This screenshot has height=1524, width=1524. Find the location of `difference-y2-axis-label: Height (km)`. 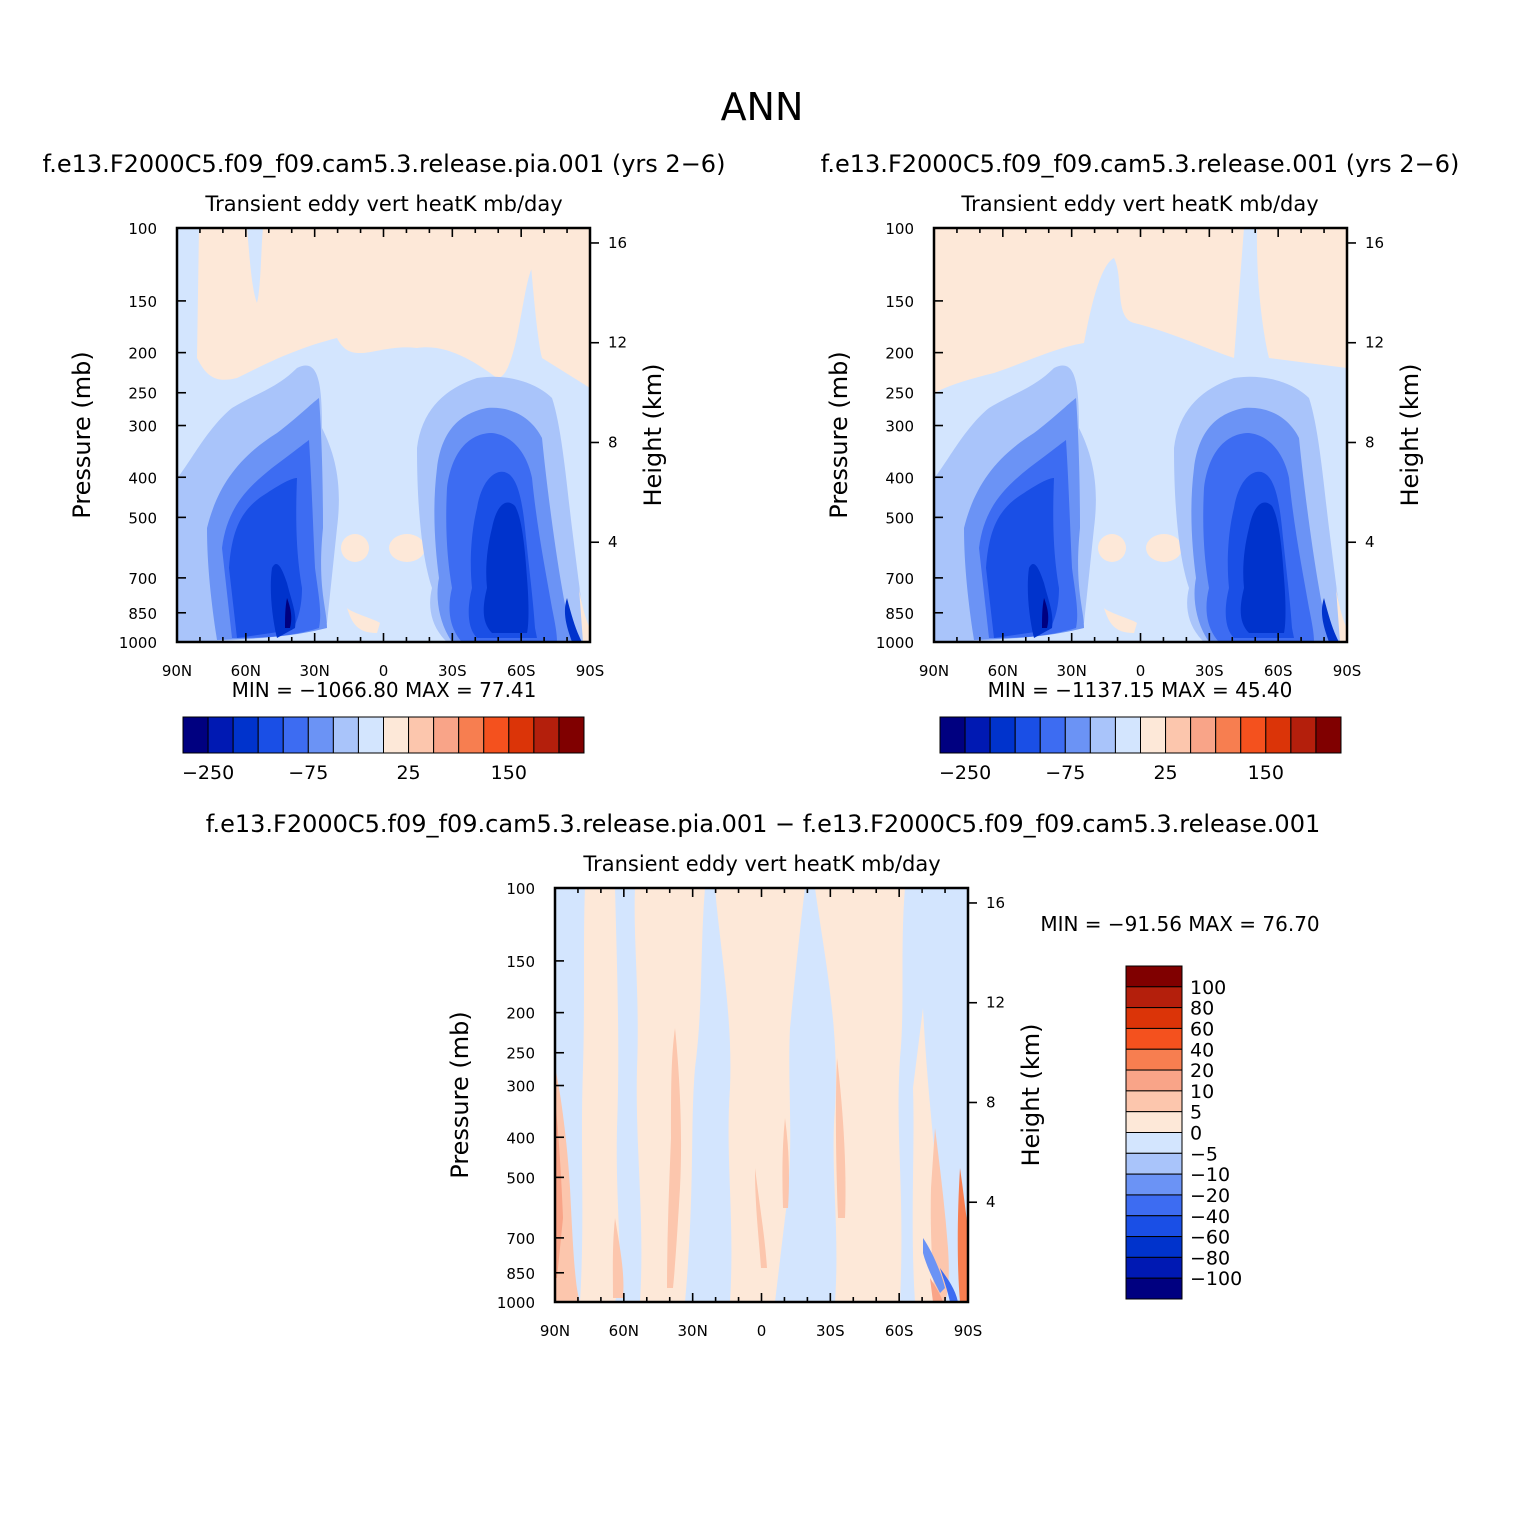

difference-y2-axis-label: Height (km) is located at coordinates (1031, 1095).